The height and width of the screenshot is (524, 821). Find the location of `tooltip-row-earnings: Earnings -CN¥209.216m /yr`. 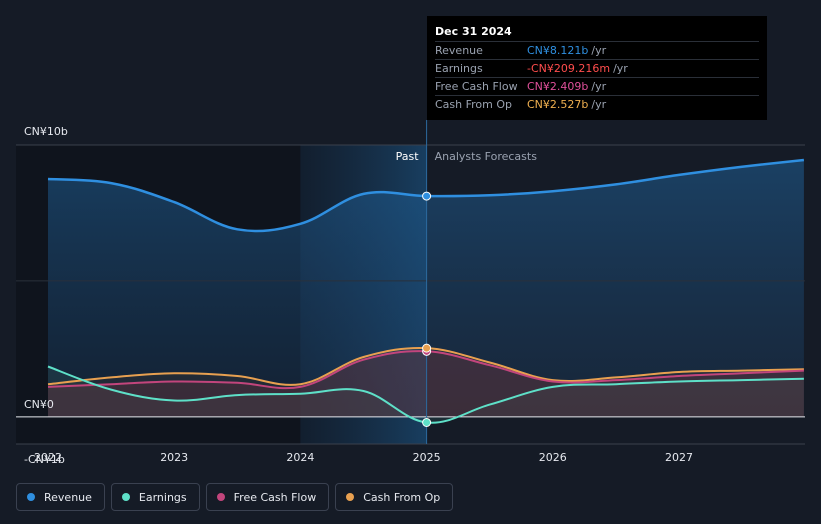

tooltip-row-earnings: Earnings -CN¥209.216m /yr is located at coordinates (597, 68).